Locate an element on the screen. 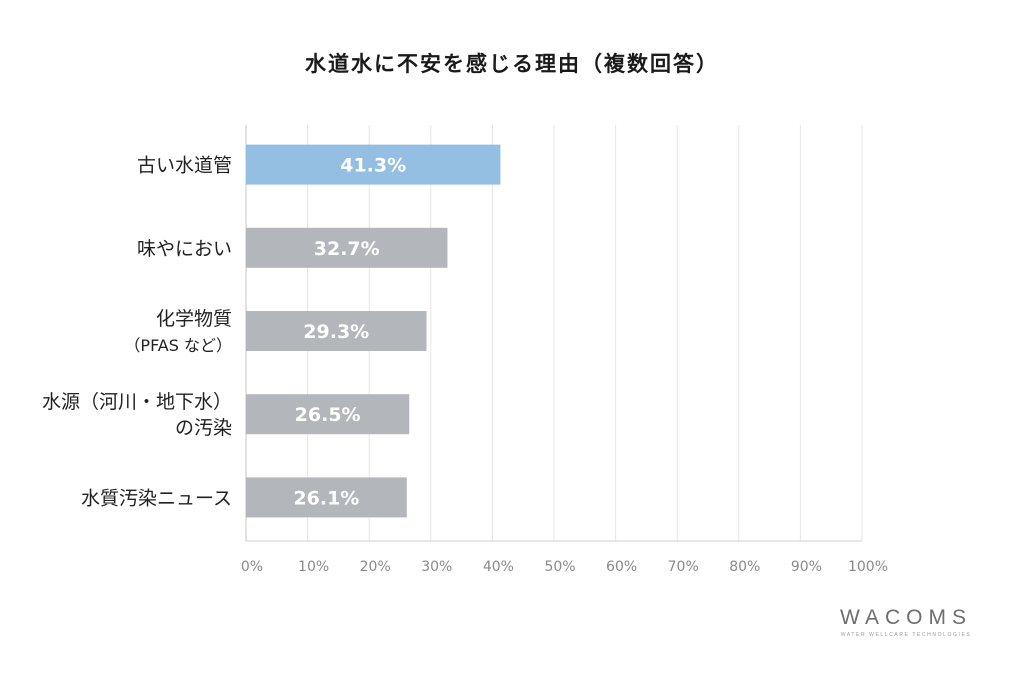 This screenshot has height=683, width=1024. x-tick-label: 40% is located at coordinates (498, 567).